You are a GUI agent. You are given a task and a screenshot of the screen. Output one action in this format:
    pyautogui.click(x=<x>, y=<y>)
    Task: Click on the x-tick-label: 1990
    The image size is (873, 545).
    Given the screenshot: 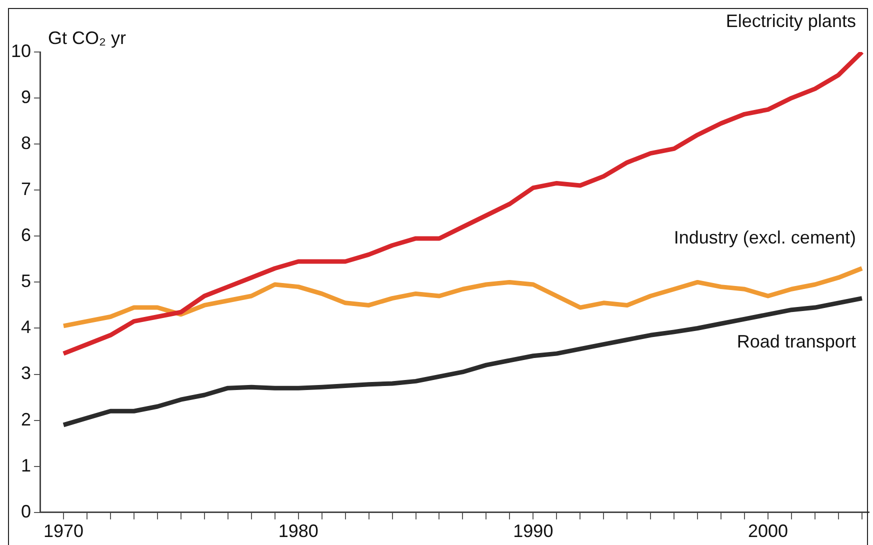 What is the action you would take?
    pyautogui.click(x=533, y=531)
    